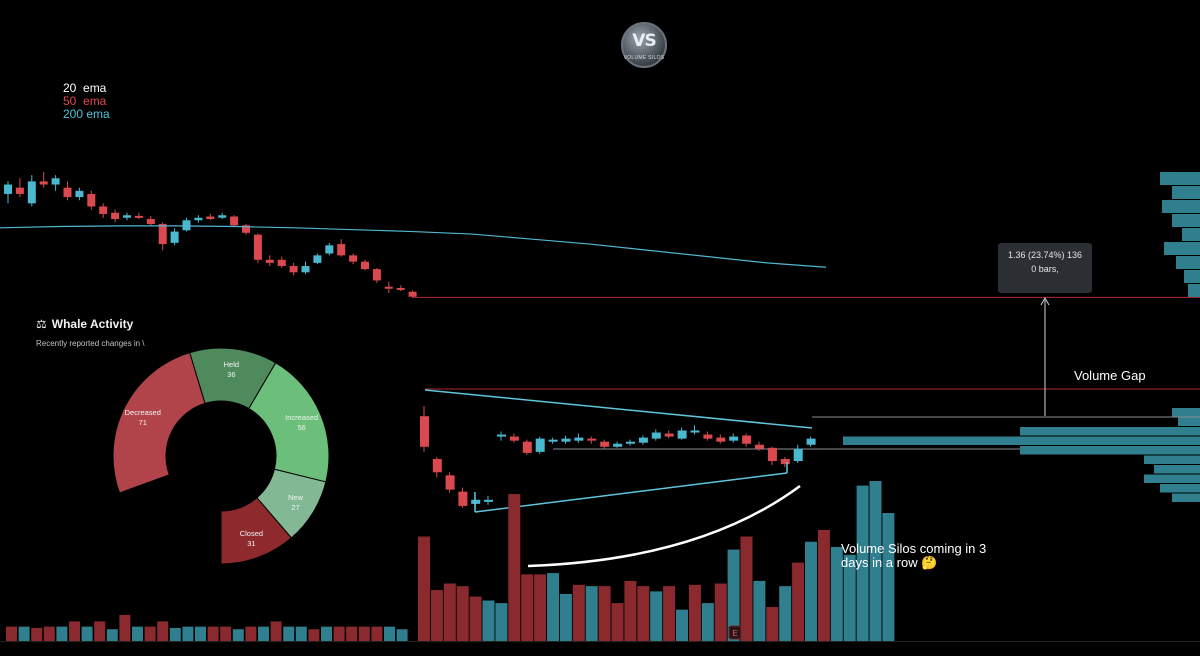 The width and height of the screenshot is (1200, 656). What do you see at coordinates (85, 101) in the screenshot?
I see `ema-legend-50: 50 ema` at bounding box center [85, 101].